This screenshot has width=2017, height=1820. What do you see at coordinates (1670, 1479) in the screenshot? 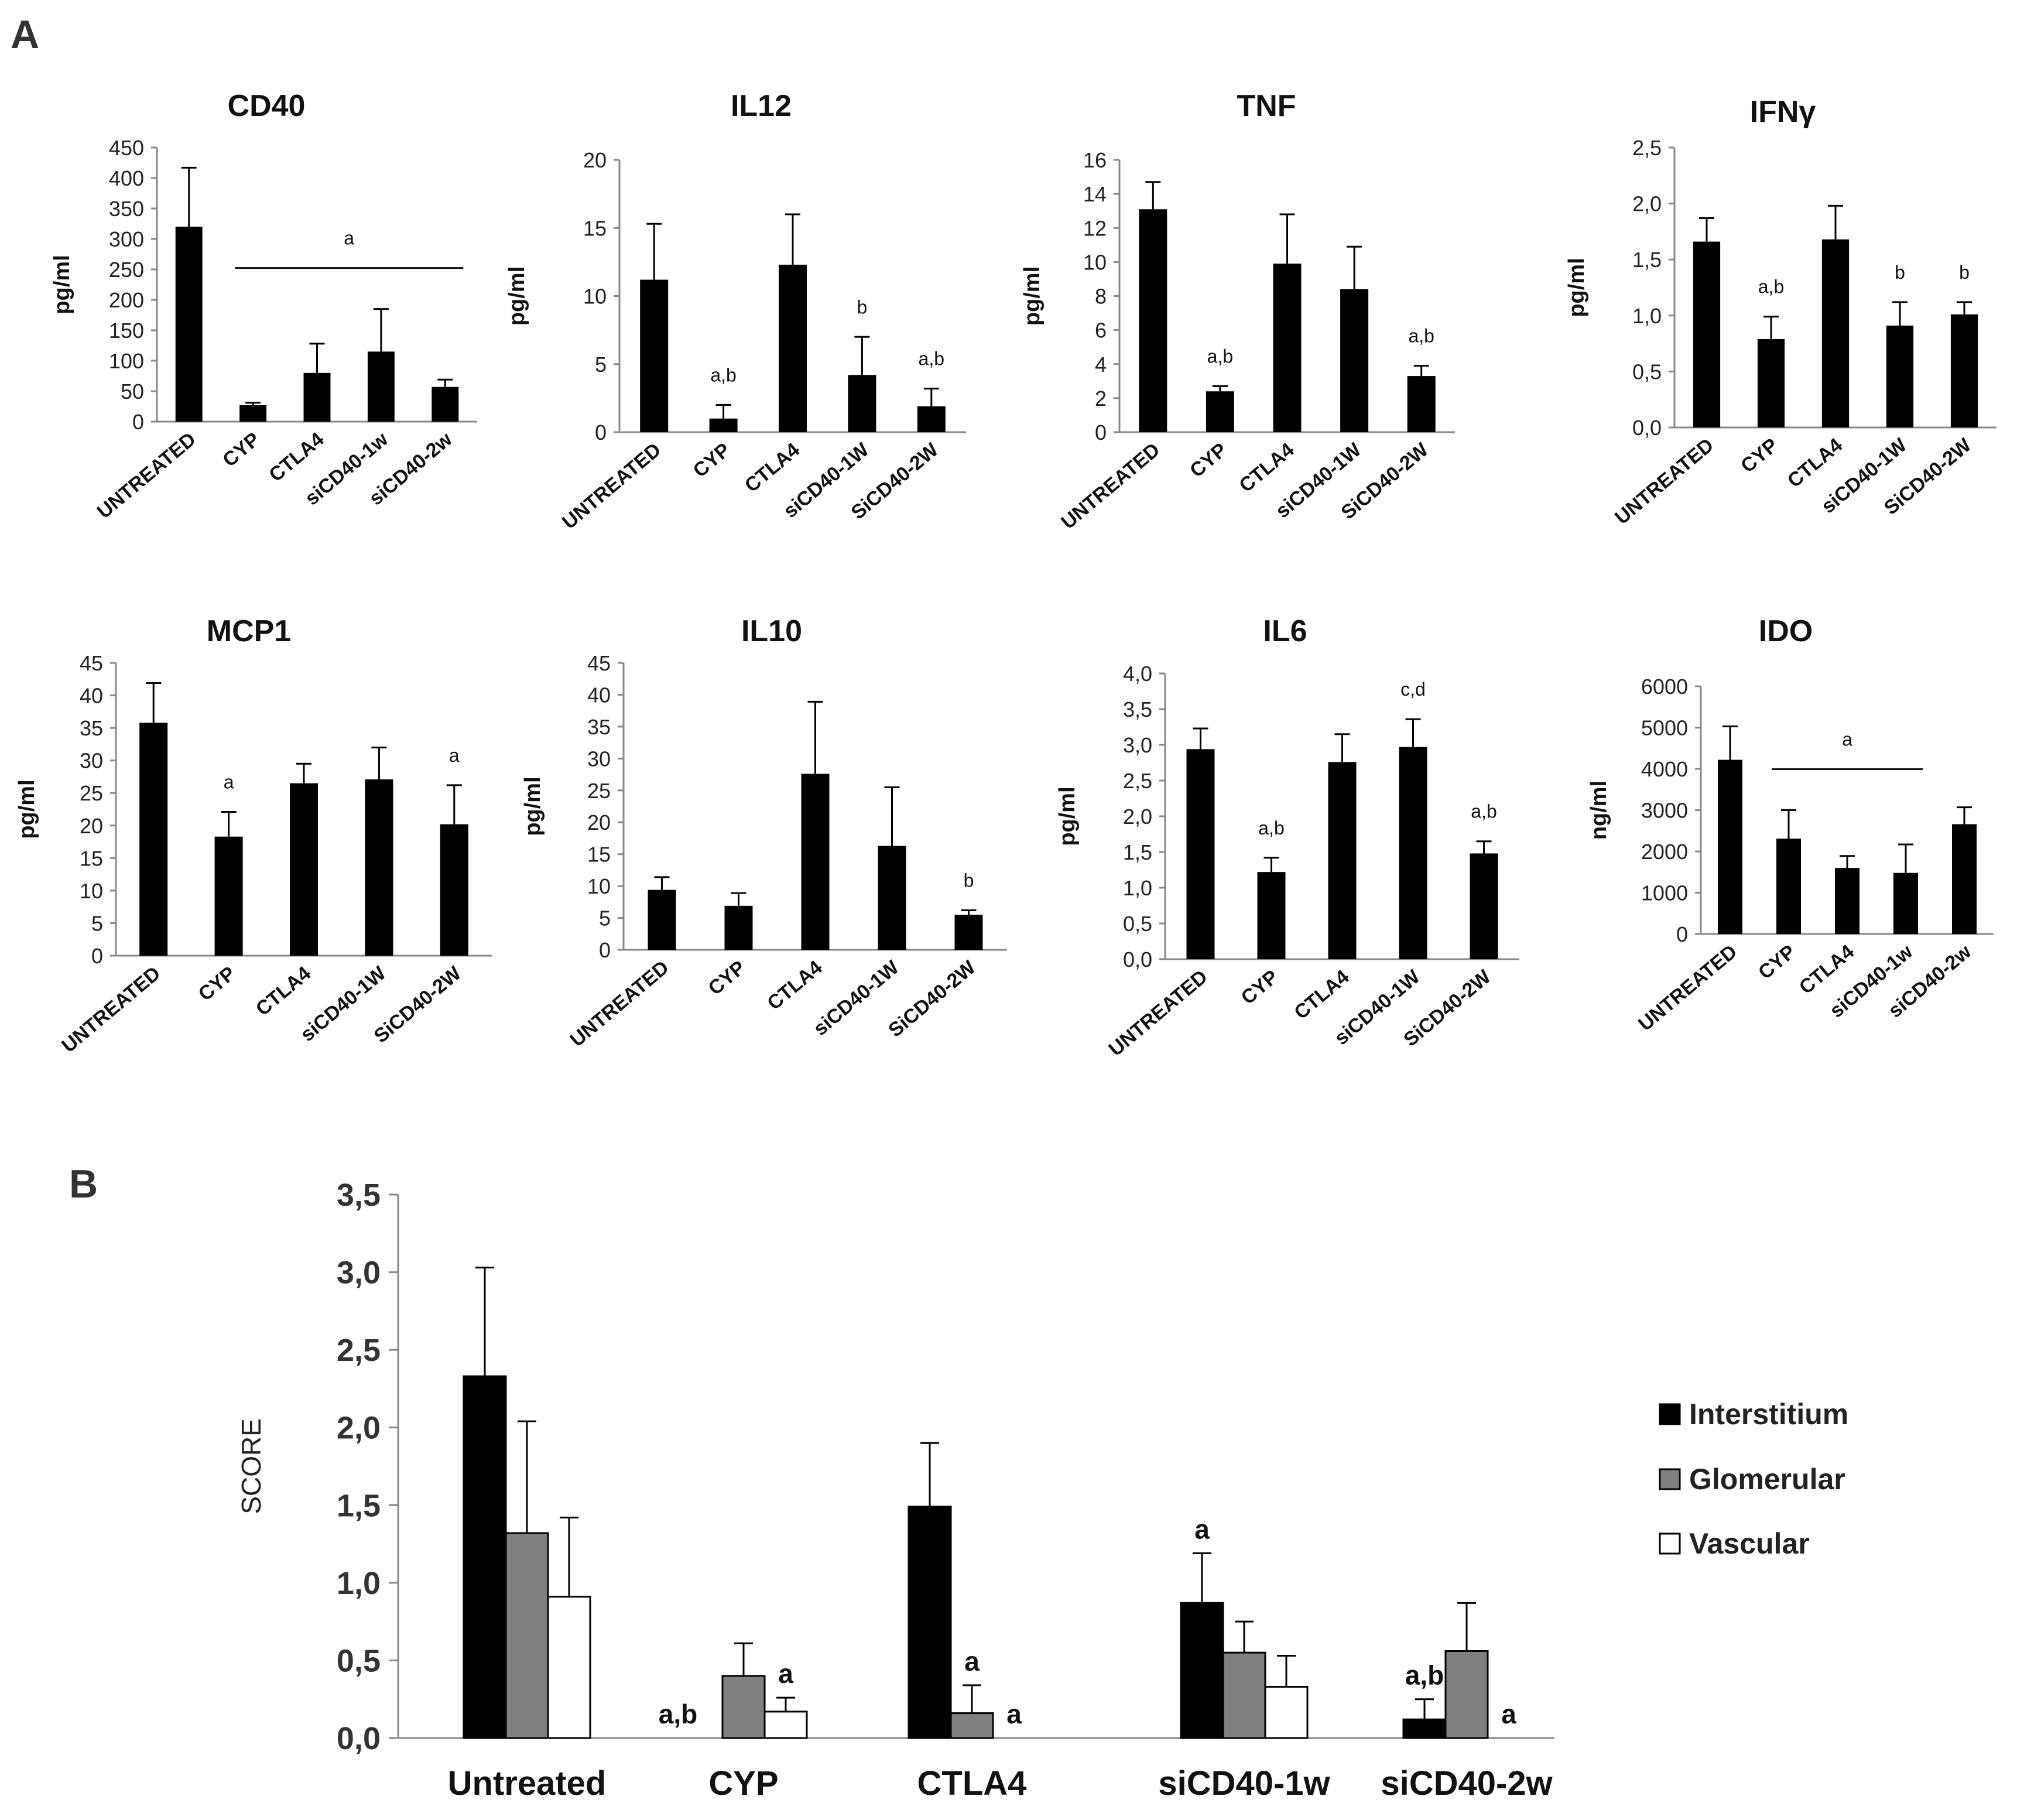
I see `legend-swatch-glomerular` at bounding box center [1670, 1479].